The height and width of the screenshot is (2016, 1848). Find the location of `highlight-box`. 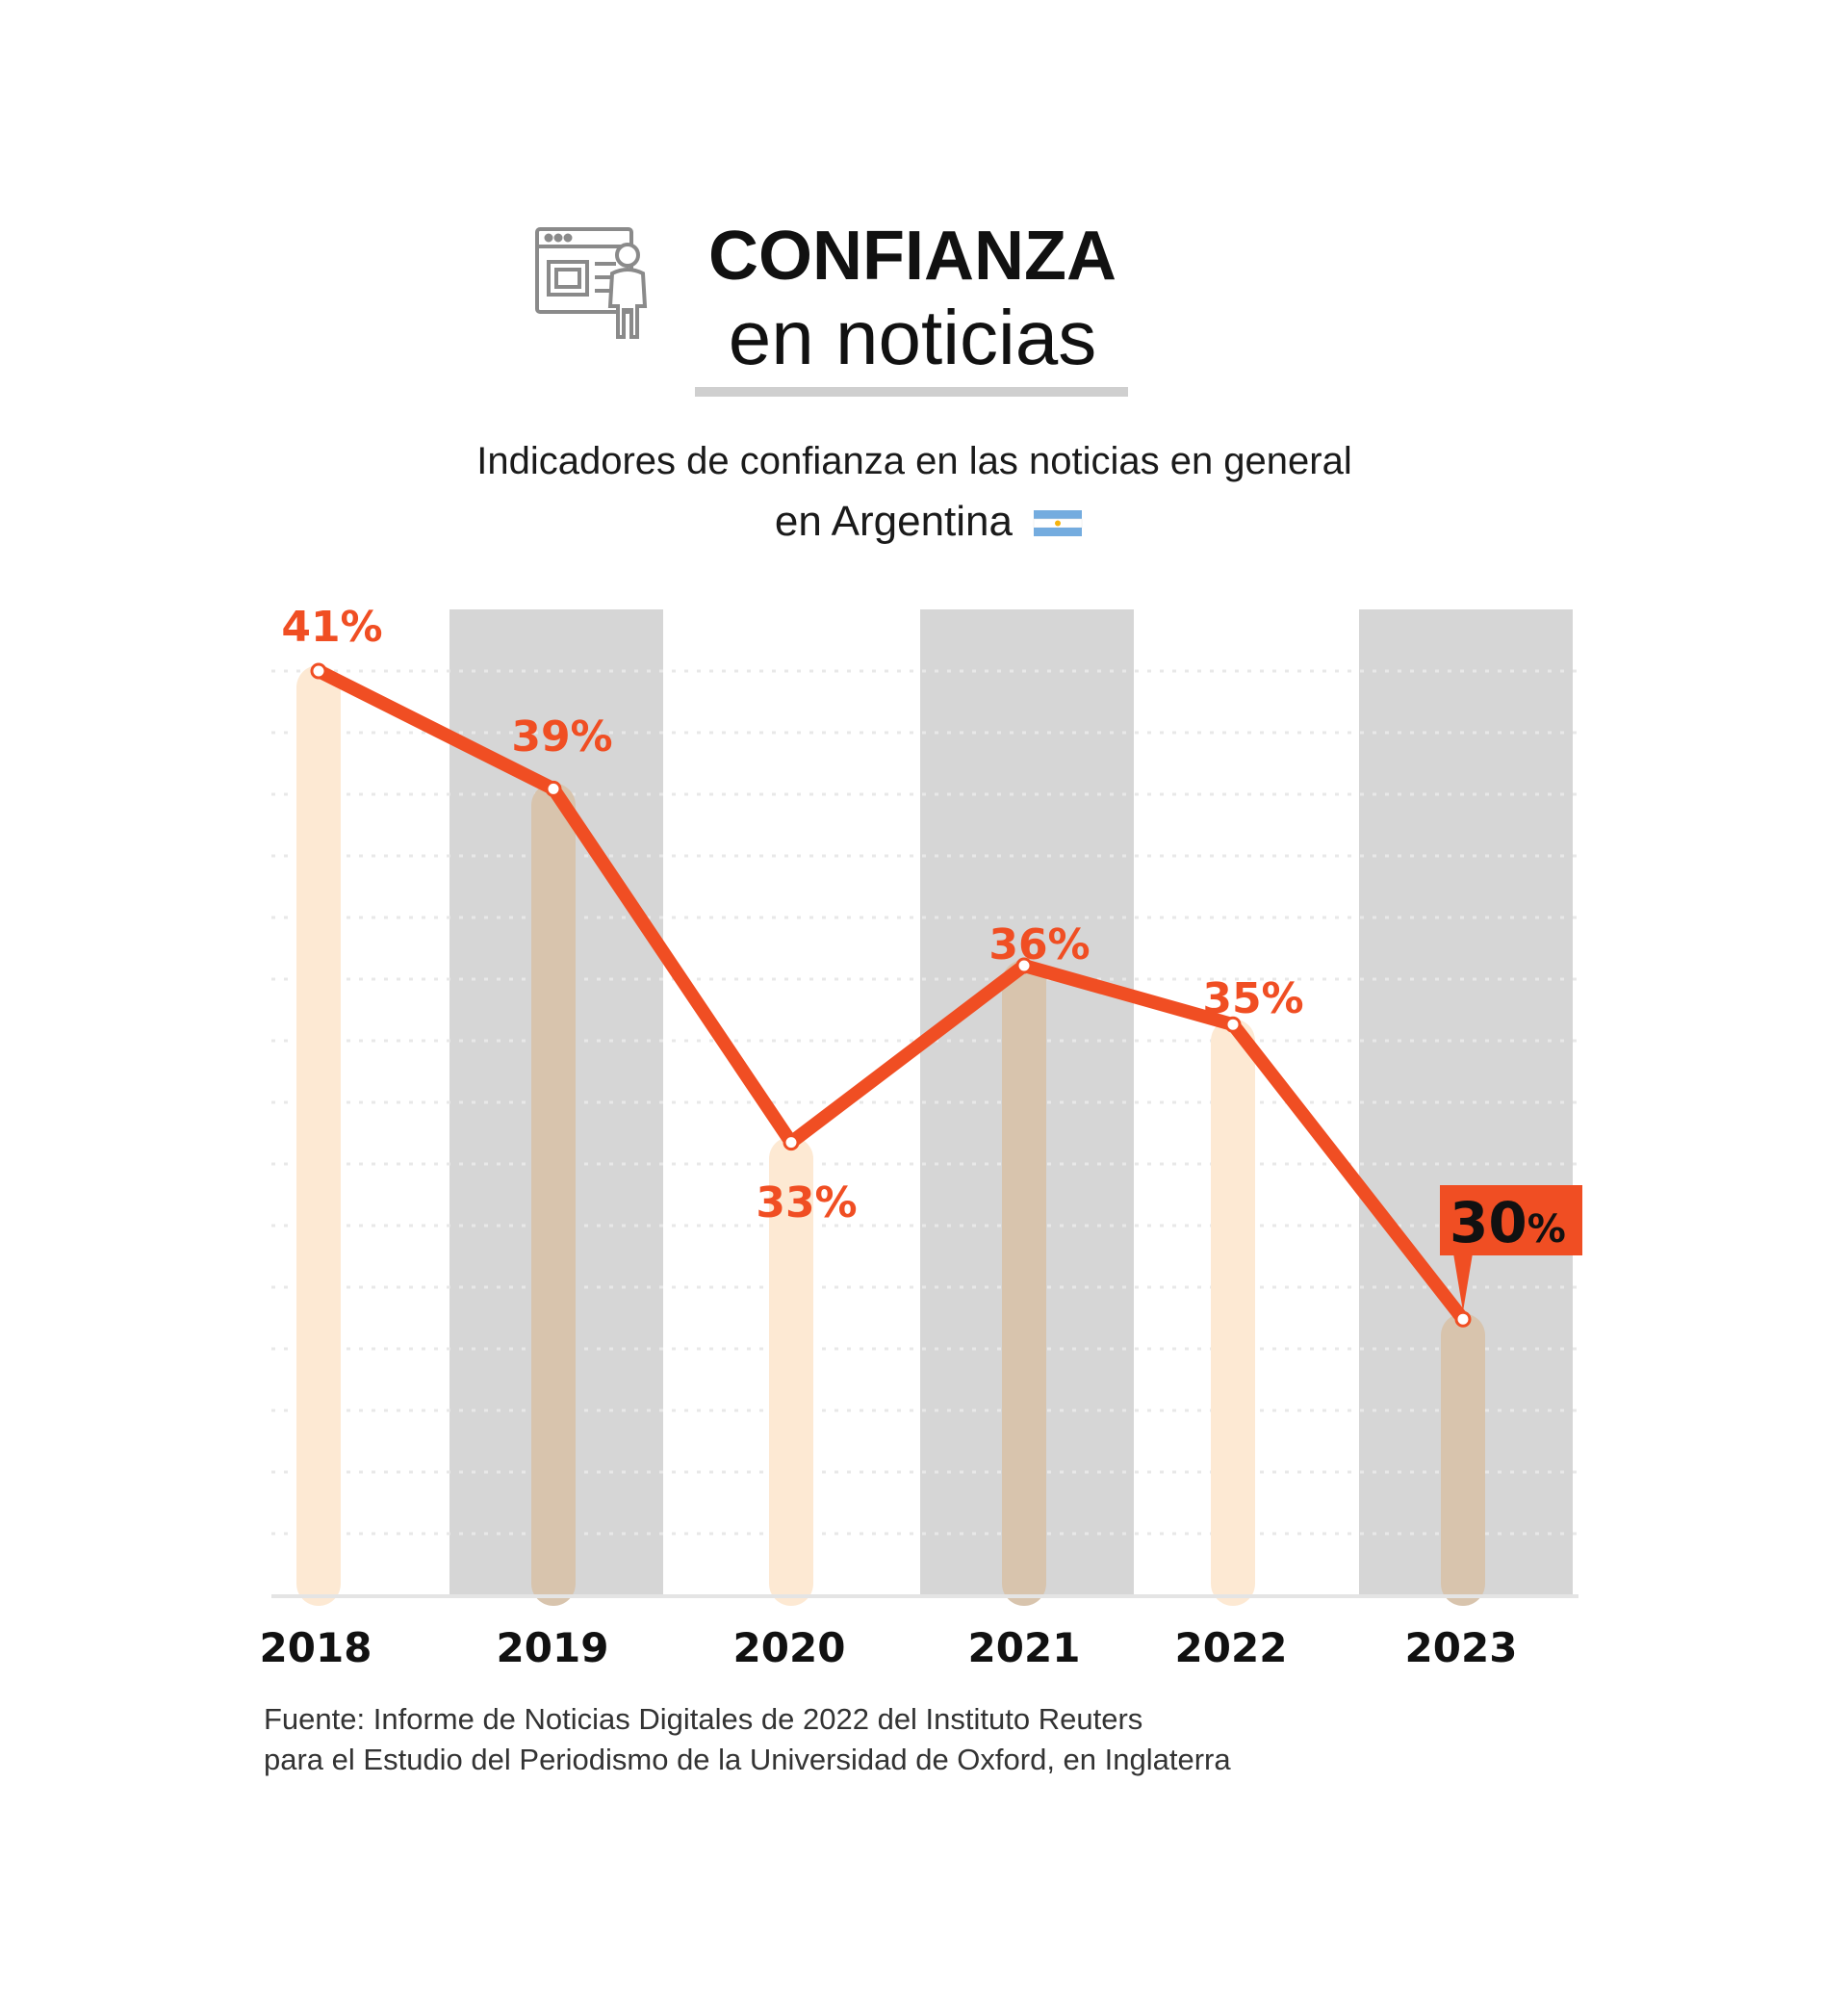

highlight-box is located at coordinates (1511, 1220).